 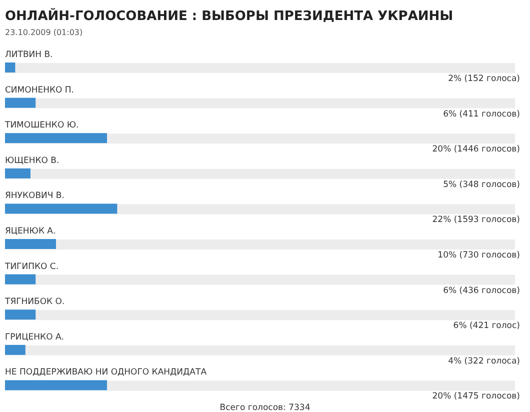 I want to click on y-tick-label: СИМОНЕНКО П., so click(x=39, y=90).